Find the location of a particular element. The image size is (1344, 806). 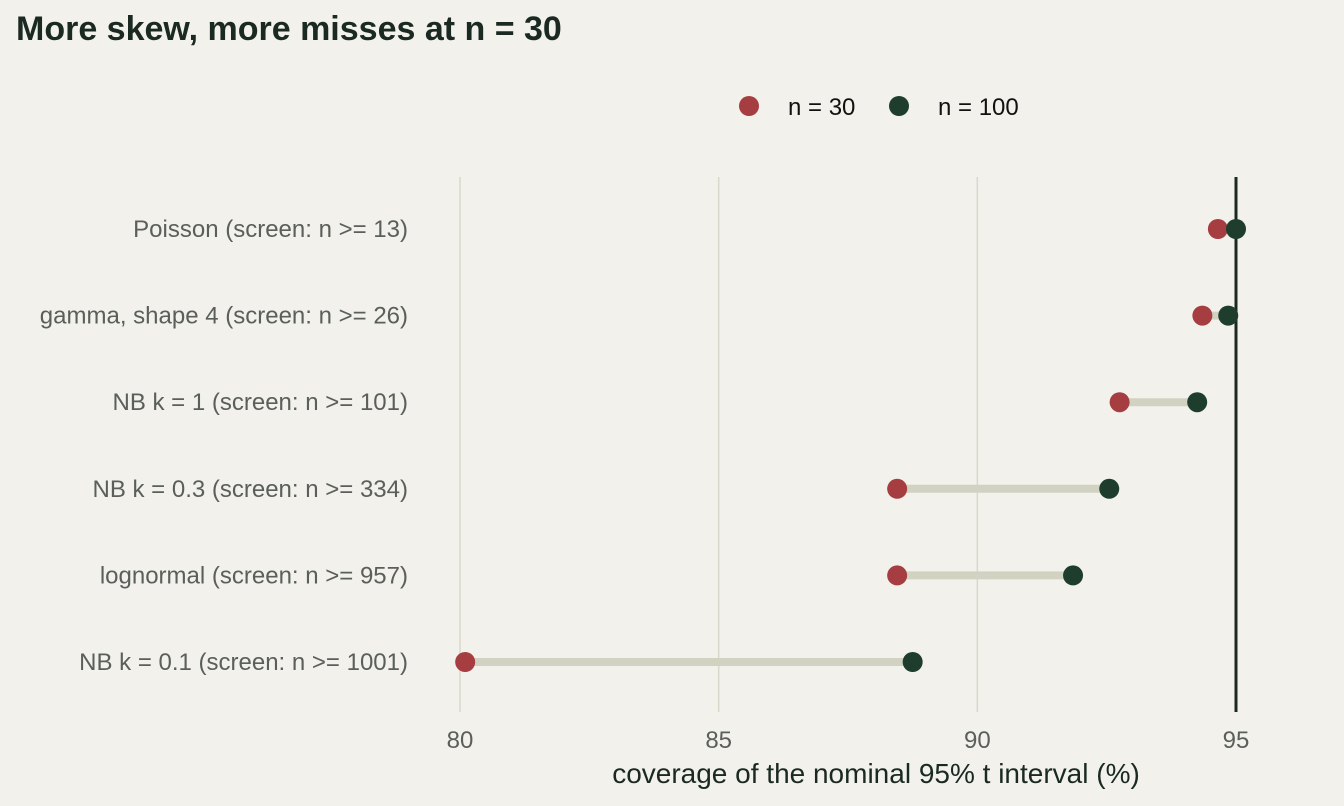

category-label: NB k = 0.3 (screen: n >= 334) is located at coordinates (250, 489).